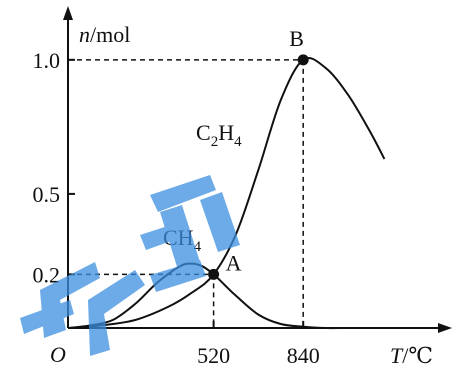 The height and width of the screenshot is (372, 459). What do you see at coordinates (178, 237) in the screenshot?
I see `label-part: CH` at bounding box center [178, 237].